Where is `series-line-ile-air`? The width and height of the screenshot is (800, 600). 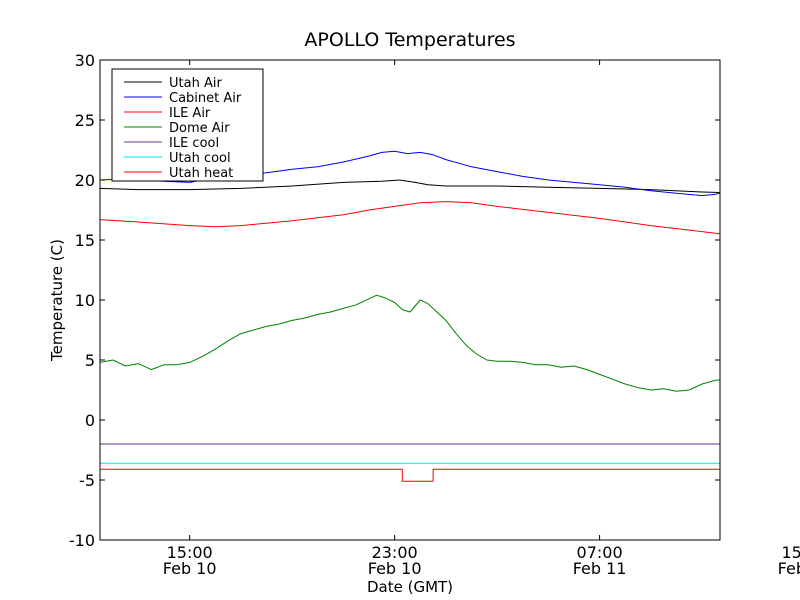
series-line-ile-air is located at coordinates (410, 218).